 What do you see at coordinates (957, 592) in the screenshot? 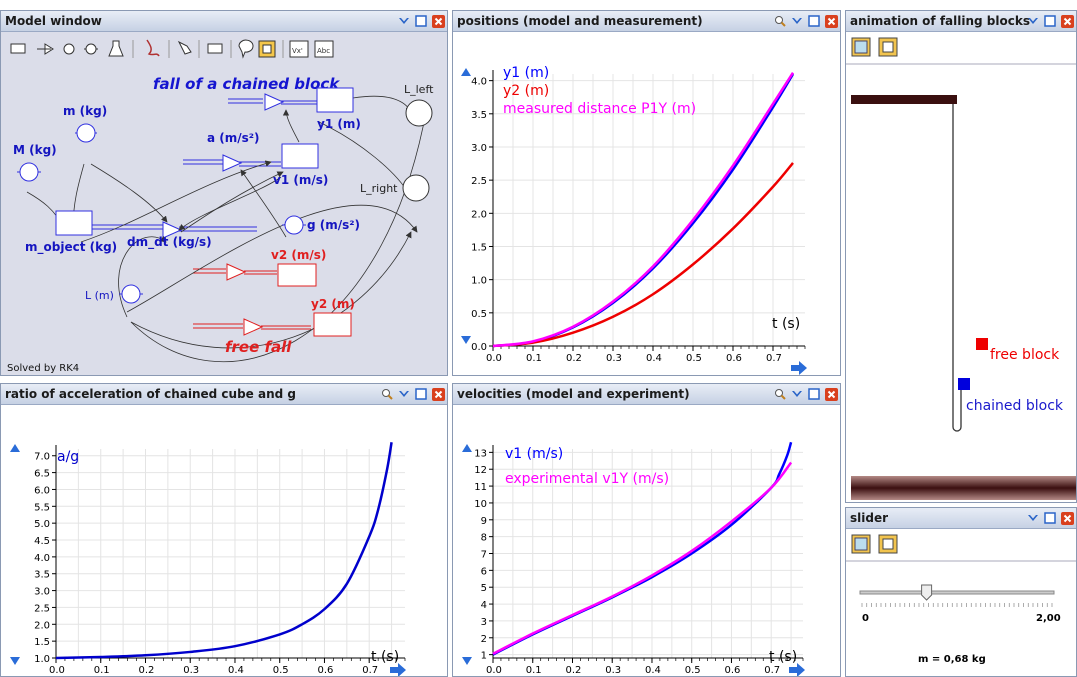
I see `slider-track` at bounding box center [957, 592].